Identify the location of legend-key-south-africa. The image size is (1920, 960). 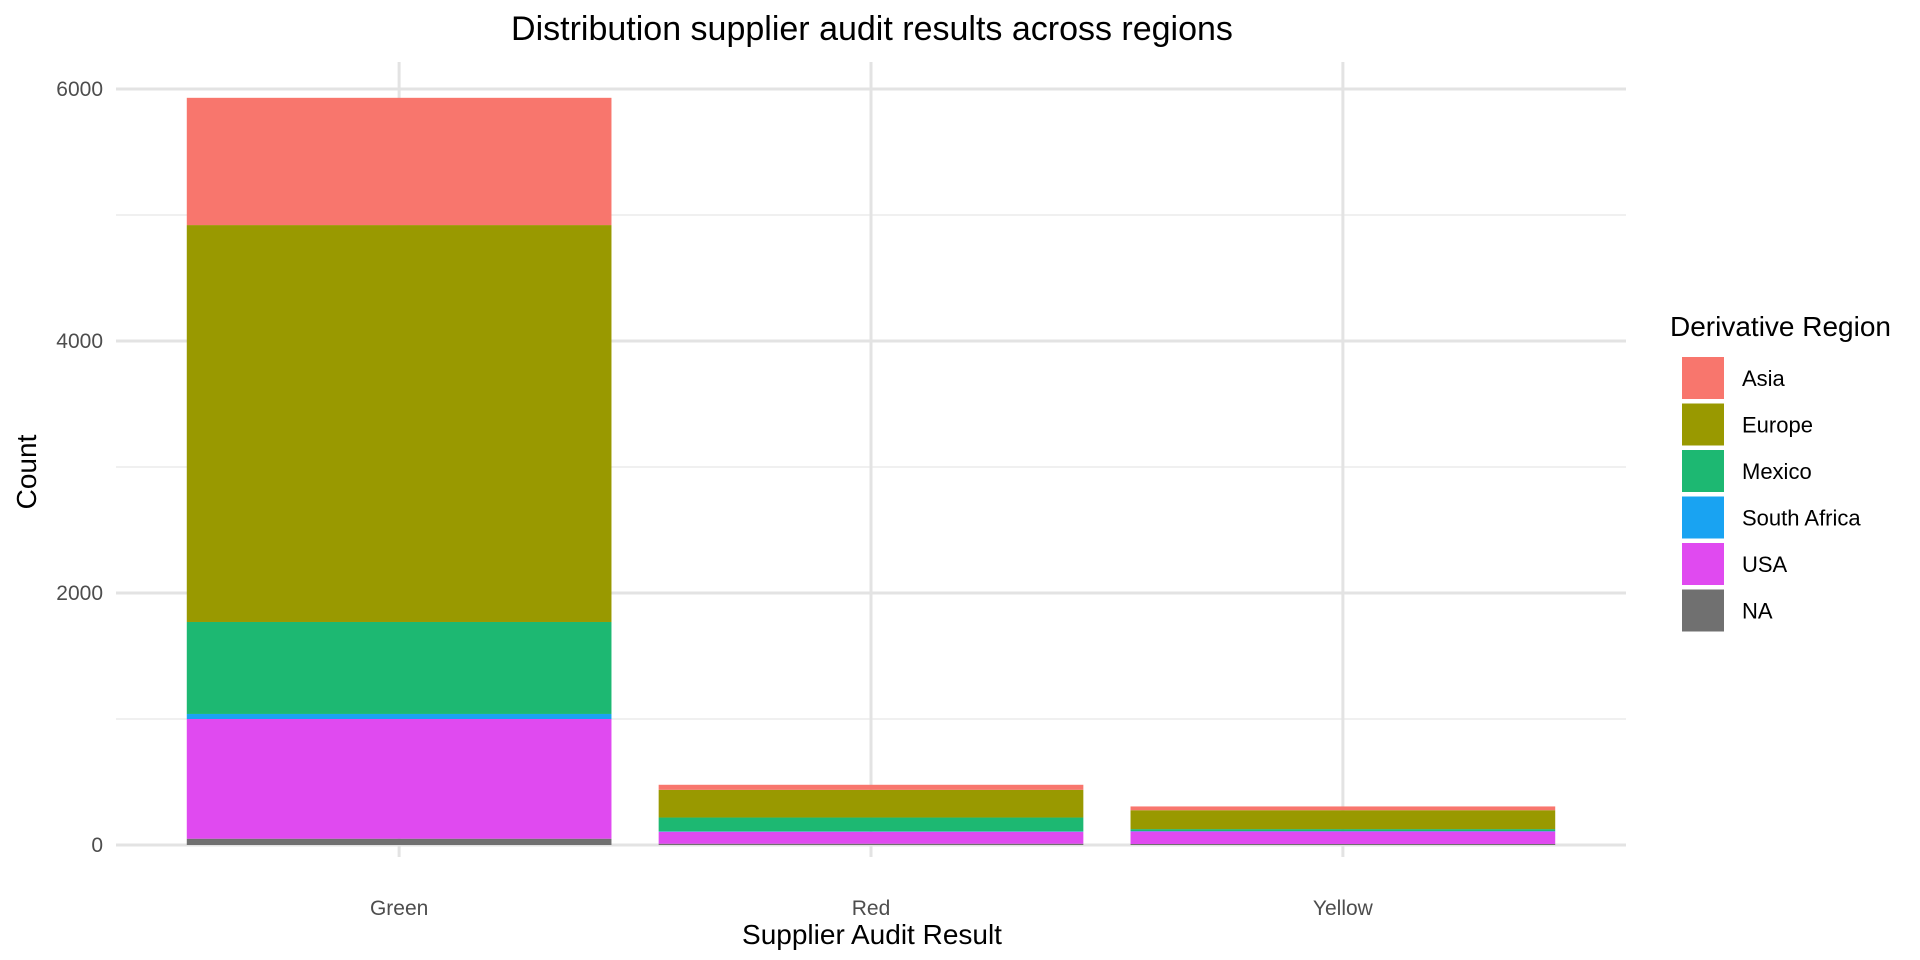
(1703, 517).